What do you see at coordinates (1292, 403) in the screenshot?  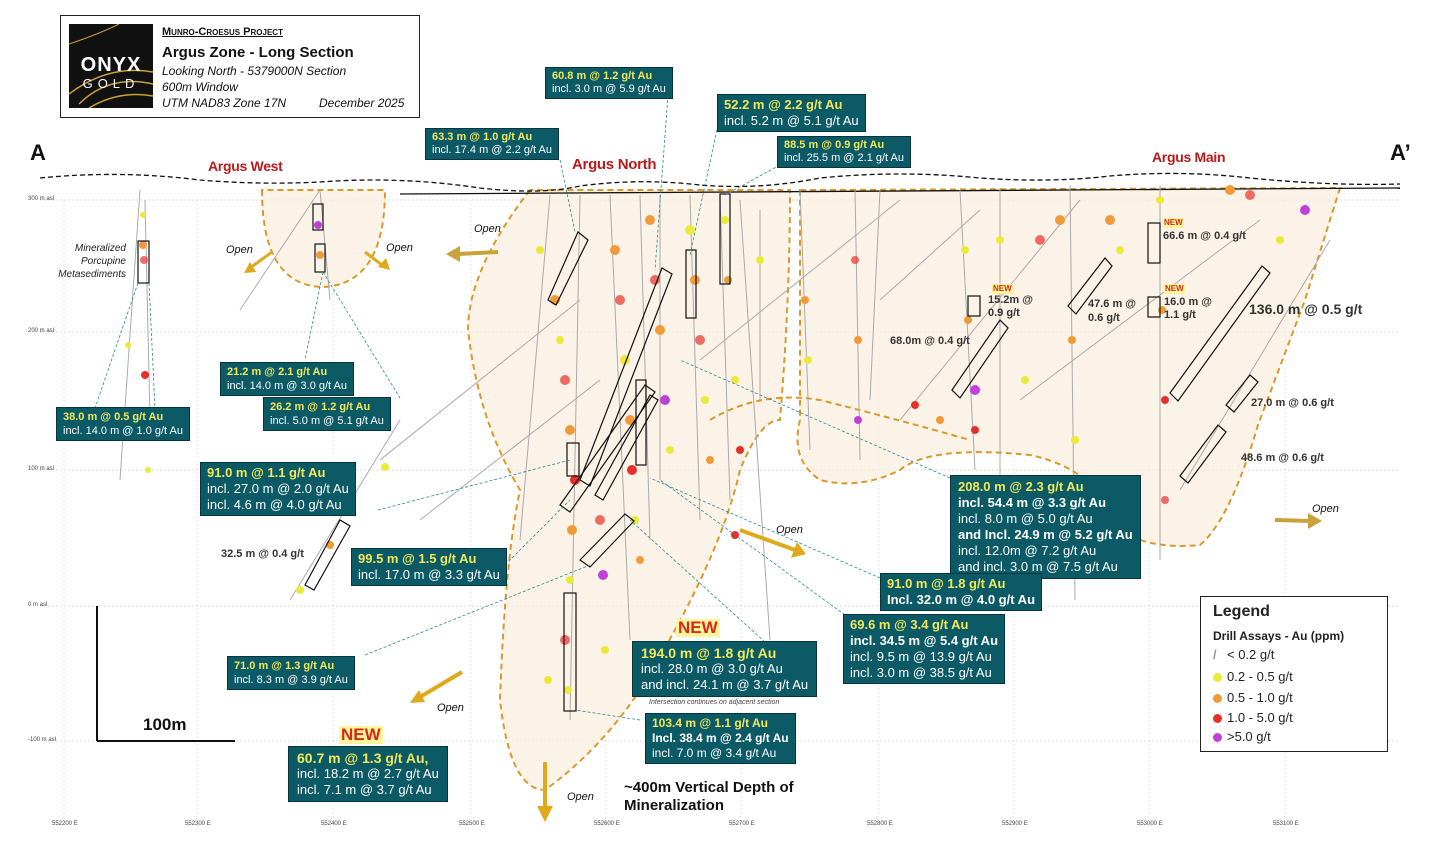 I see `intercept-annotation: 27.0 m @ 0.6 g/t` at bounding box center [1292, 403].